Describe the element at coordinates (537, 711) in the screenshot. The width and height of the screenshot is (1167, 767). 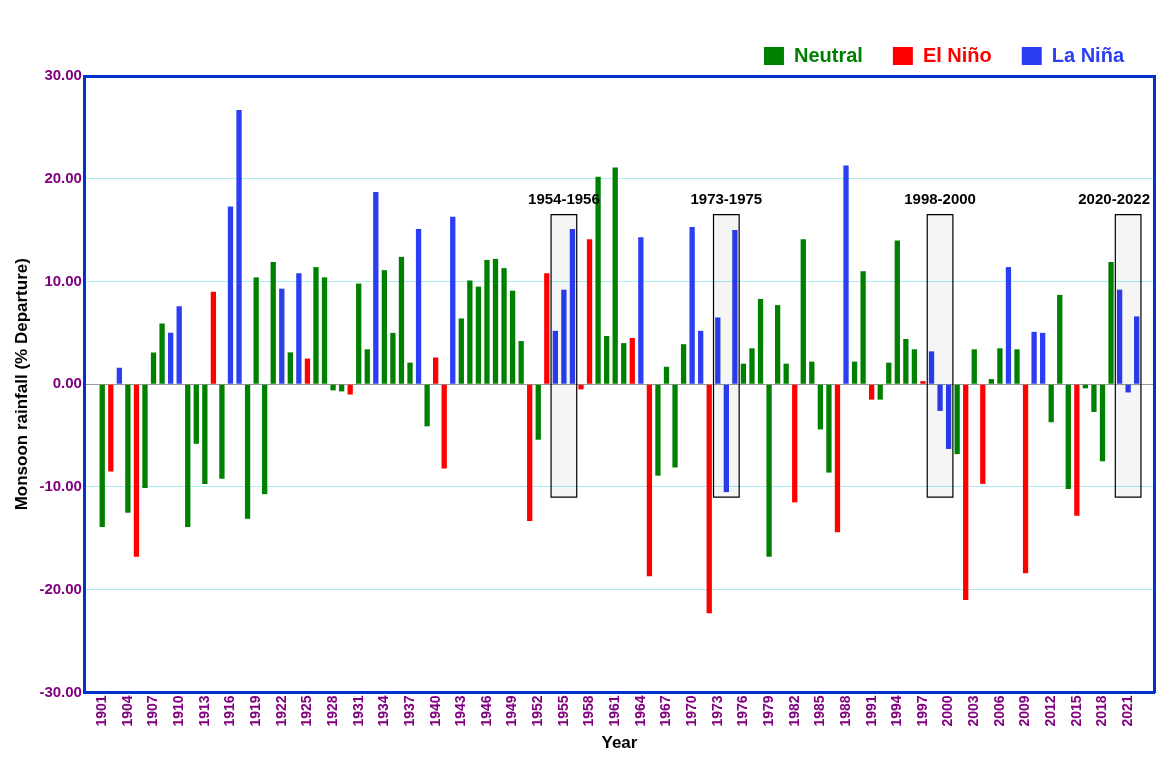
I see `x-tick-label: 1952` at that location.